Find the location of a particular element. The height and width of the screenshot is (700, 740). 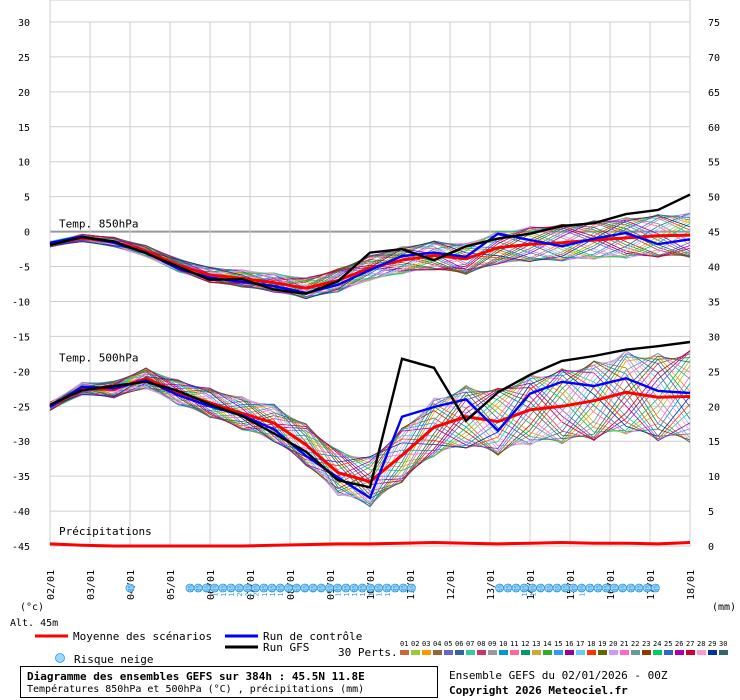

pert-number: 16 is located at coordinates (569, 644).